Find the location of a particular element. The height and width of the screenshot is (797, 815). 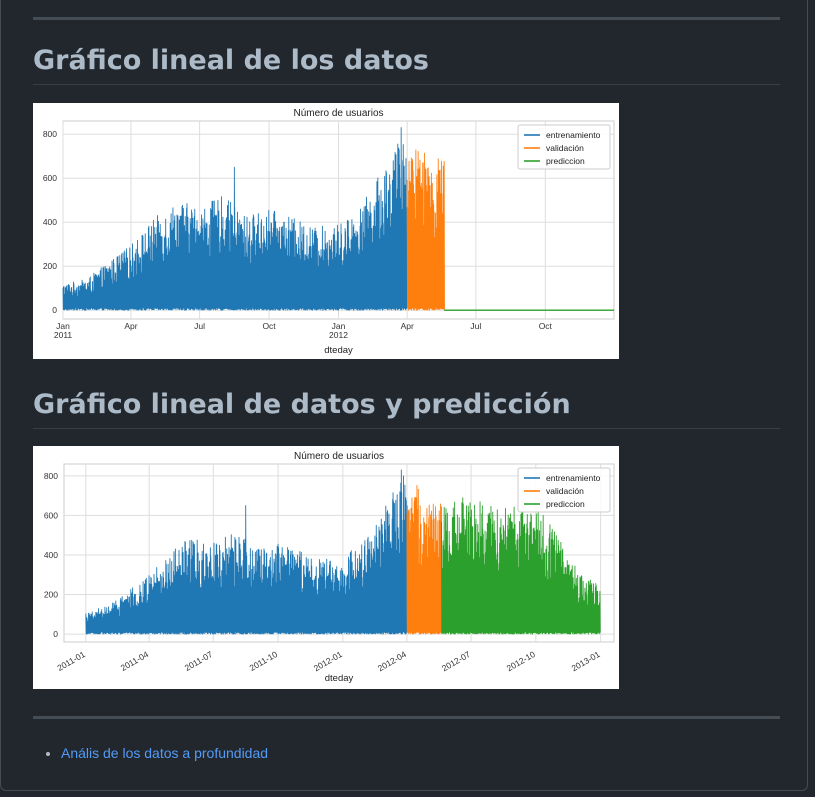

section-heading-line-chart: Gráfico lineal de los datos is located at coordinates (406, 64).